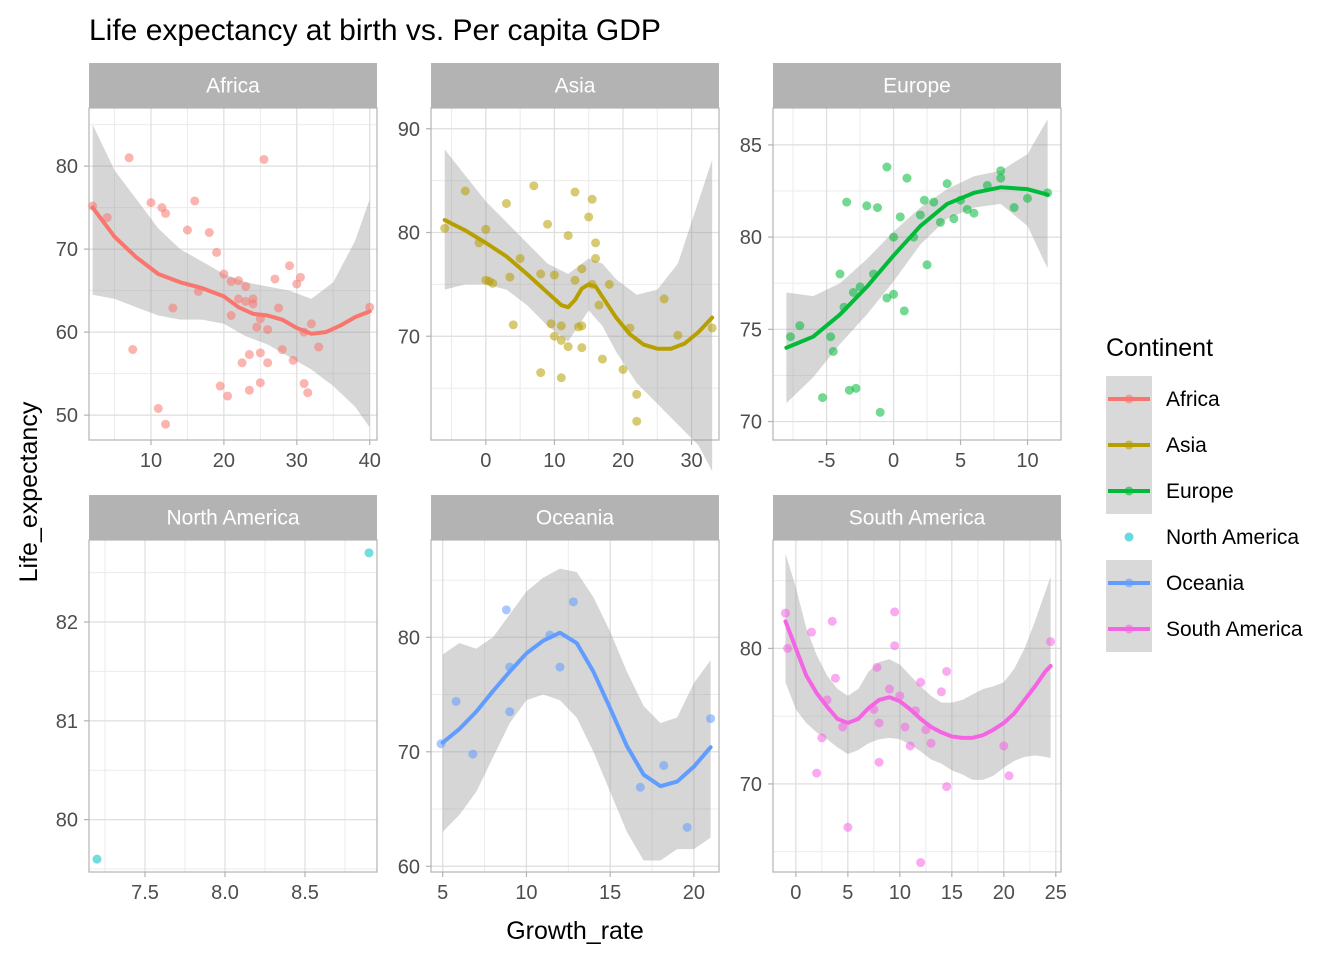 This screenshot has width=1344, height=960. What do you see at coordinates (1170, 491) in the screenshot?
I see `legend-item-europe: Europe` at bounding box center [1170, 491].